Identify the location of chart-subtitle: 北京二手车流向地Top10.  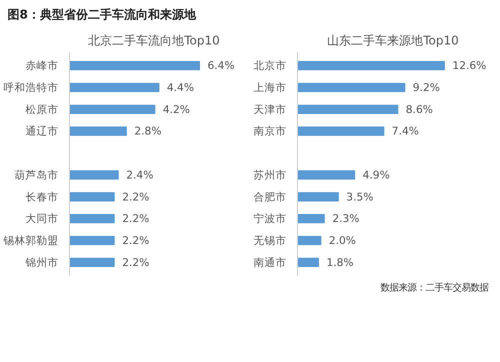
(154, 41).